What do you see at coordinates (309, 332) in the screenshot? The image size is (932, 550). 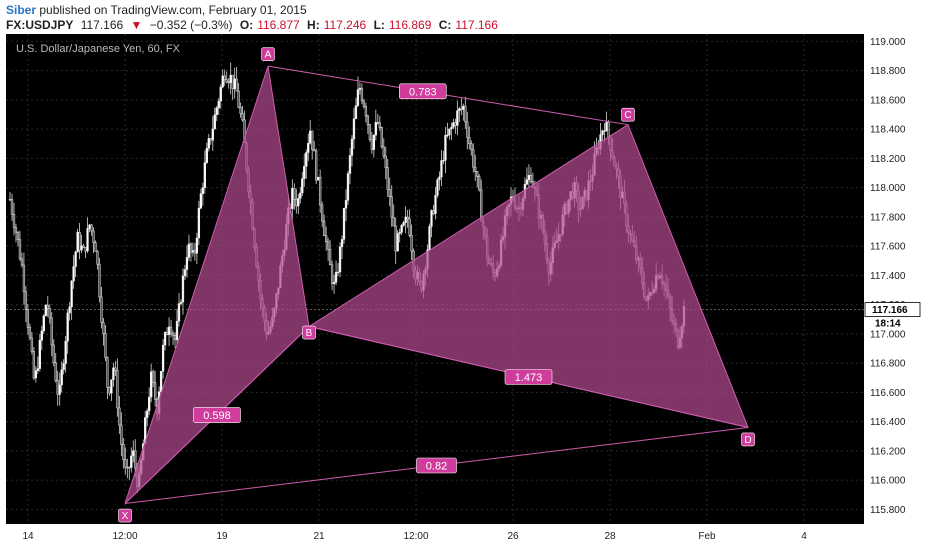 I see `point-label-box` at bounding box center [309, 332].